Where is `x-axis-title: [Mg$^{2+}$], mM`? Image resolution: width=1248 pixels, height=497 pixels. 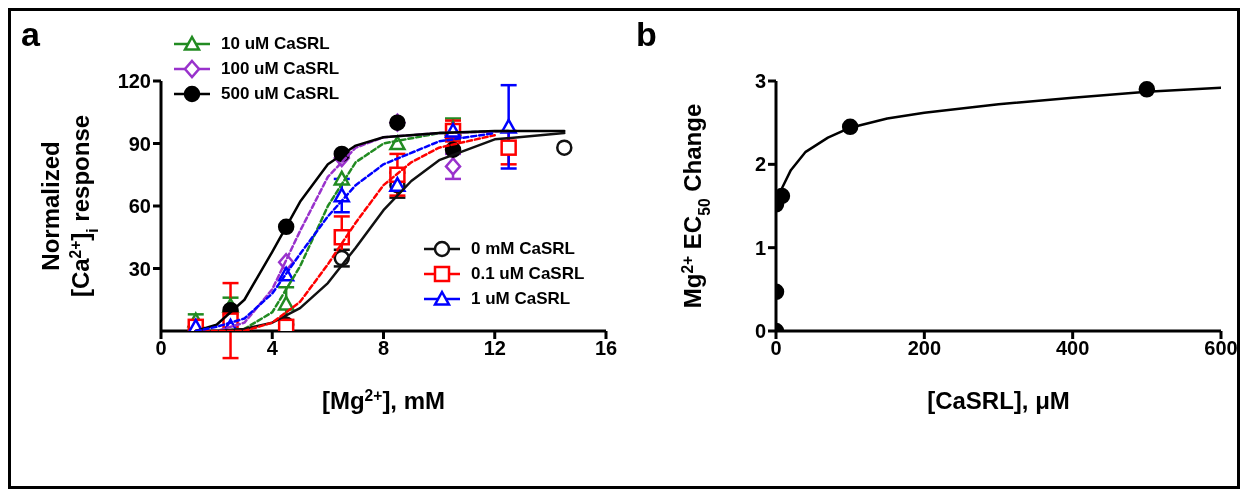
x-axis-title: [Mg$^{2+}$], mM is located at coordinates (383, 400).